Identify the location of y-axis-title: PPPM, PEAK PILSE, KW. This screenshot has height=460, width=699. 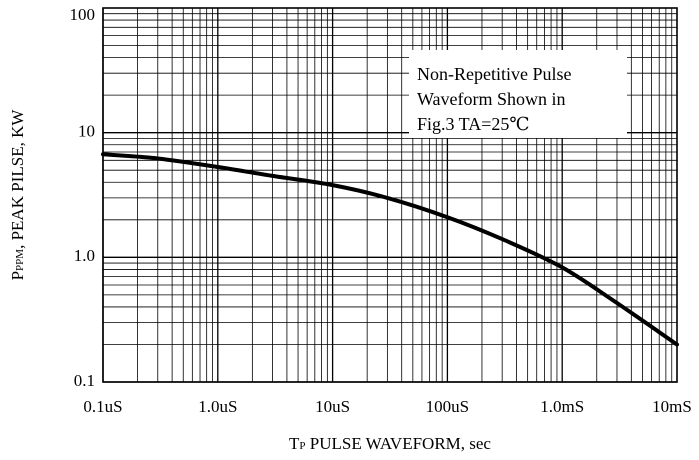
(17, 195).